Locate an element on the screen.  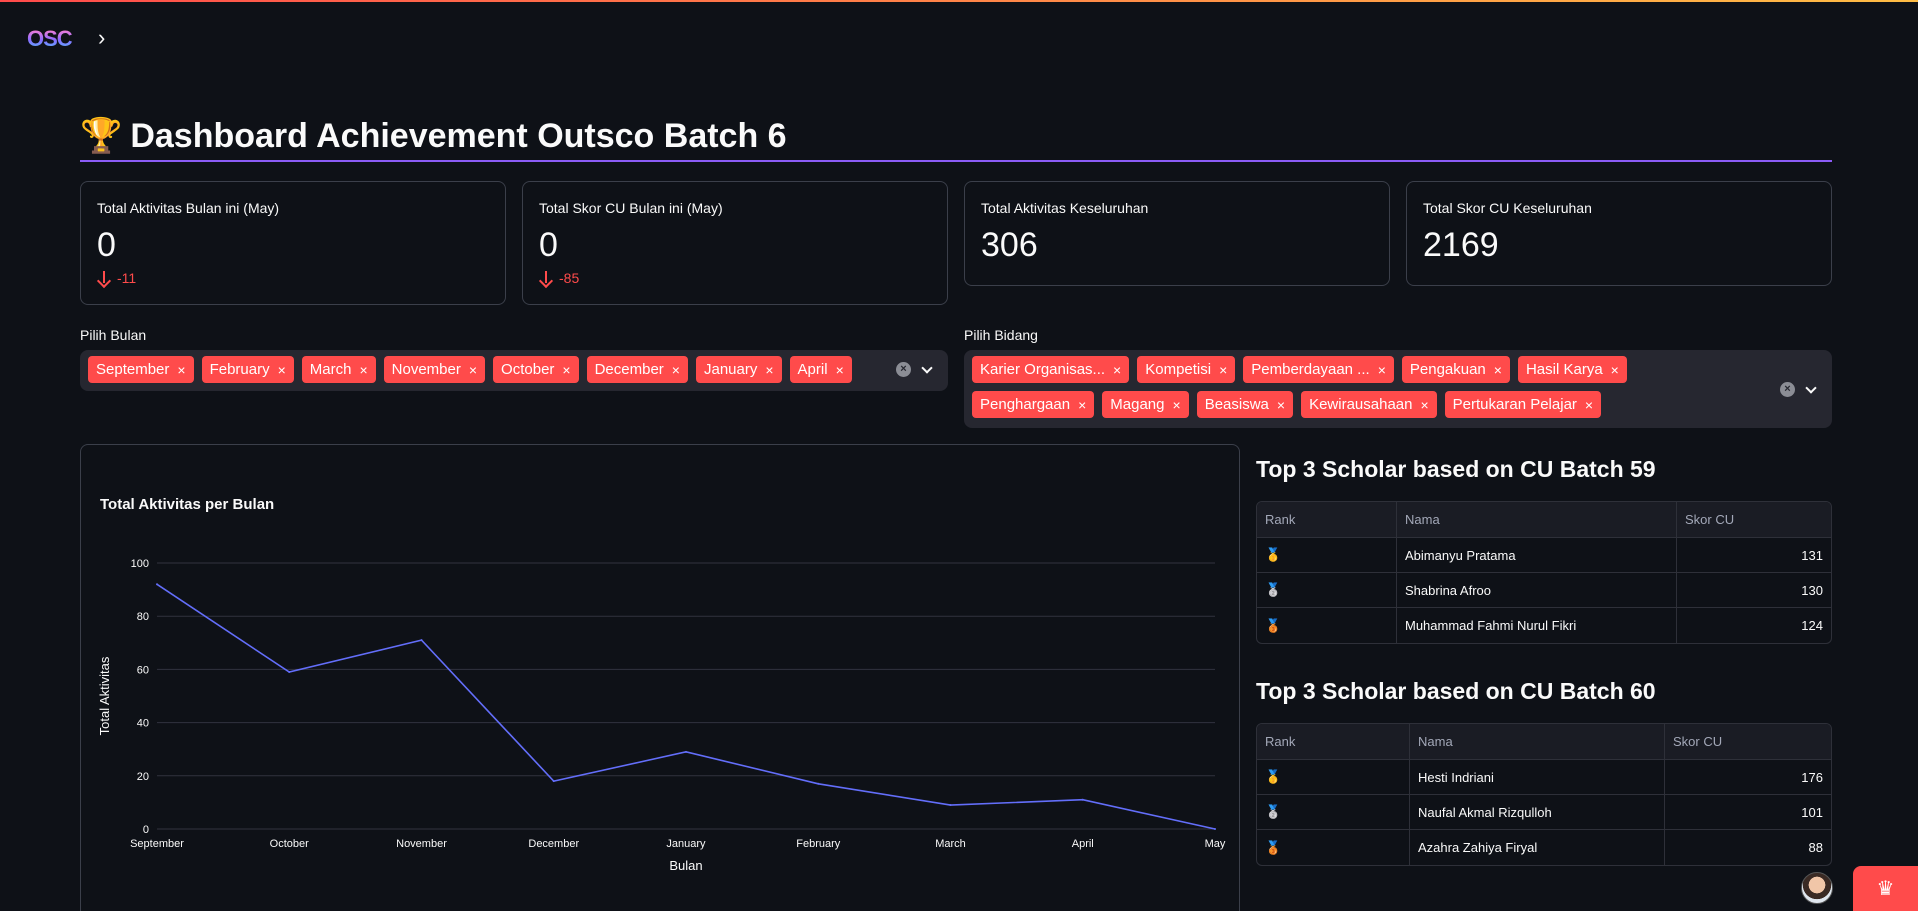
selected-tag: September × is located at coordinates (141, 369).